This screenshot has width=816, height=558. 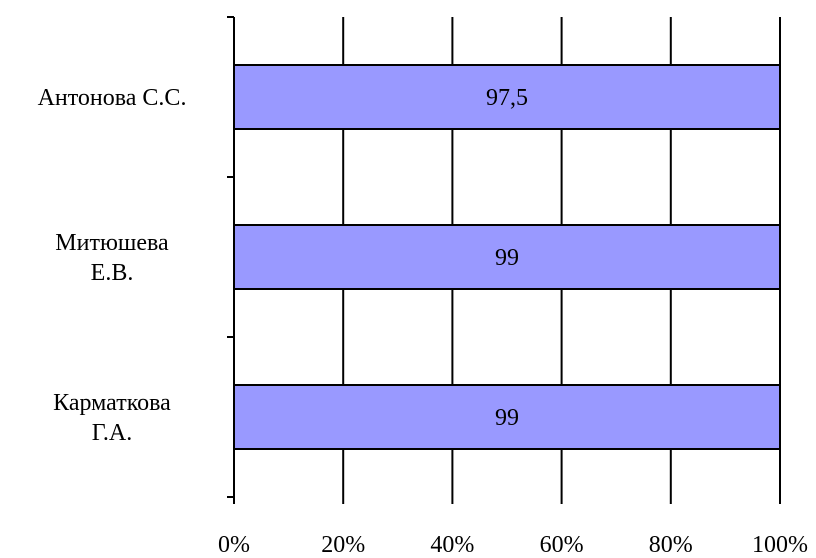 What do you see at coordinates (780, 545) in the screenshot?
I see `x-tick-label: 100%` at bounding box center [780, 545].